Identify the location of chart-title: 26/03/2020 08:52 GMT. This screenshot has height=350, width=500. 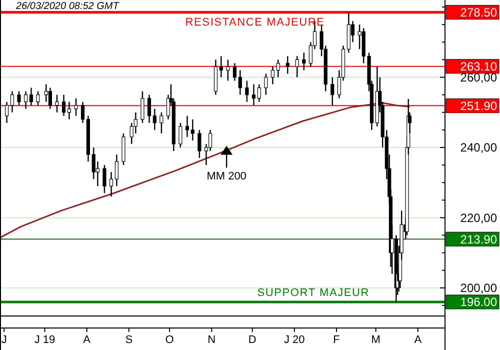
(67, 6).